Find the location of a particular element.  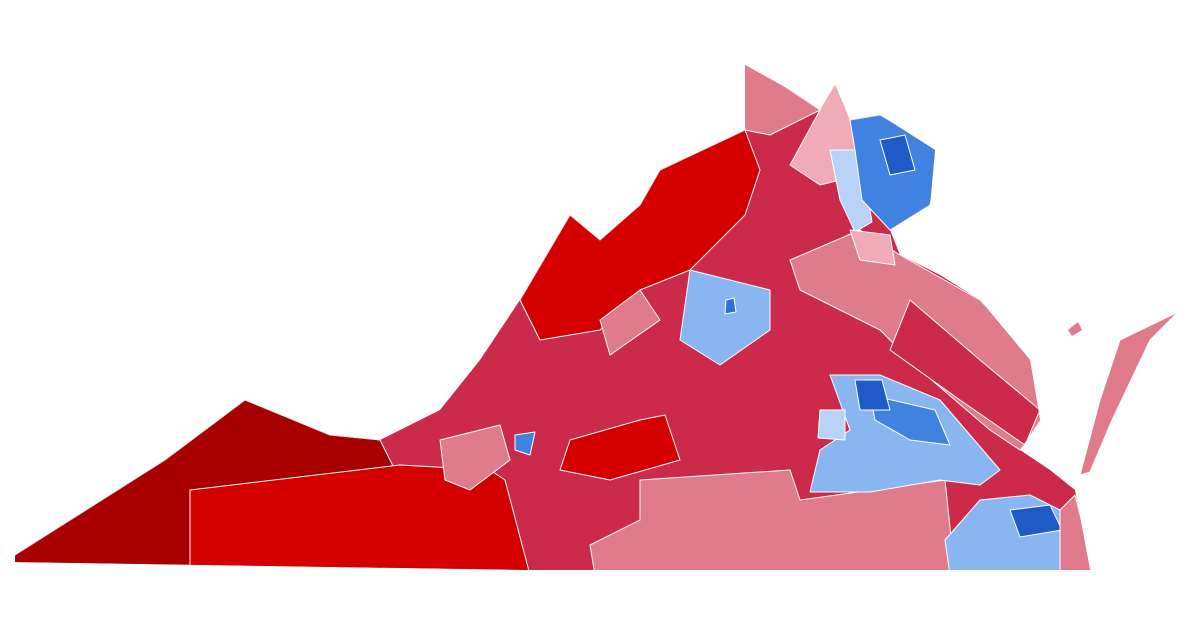

eastern-shore is located at coordinates (1129, 393).